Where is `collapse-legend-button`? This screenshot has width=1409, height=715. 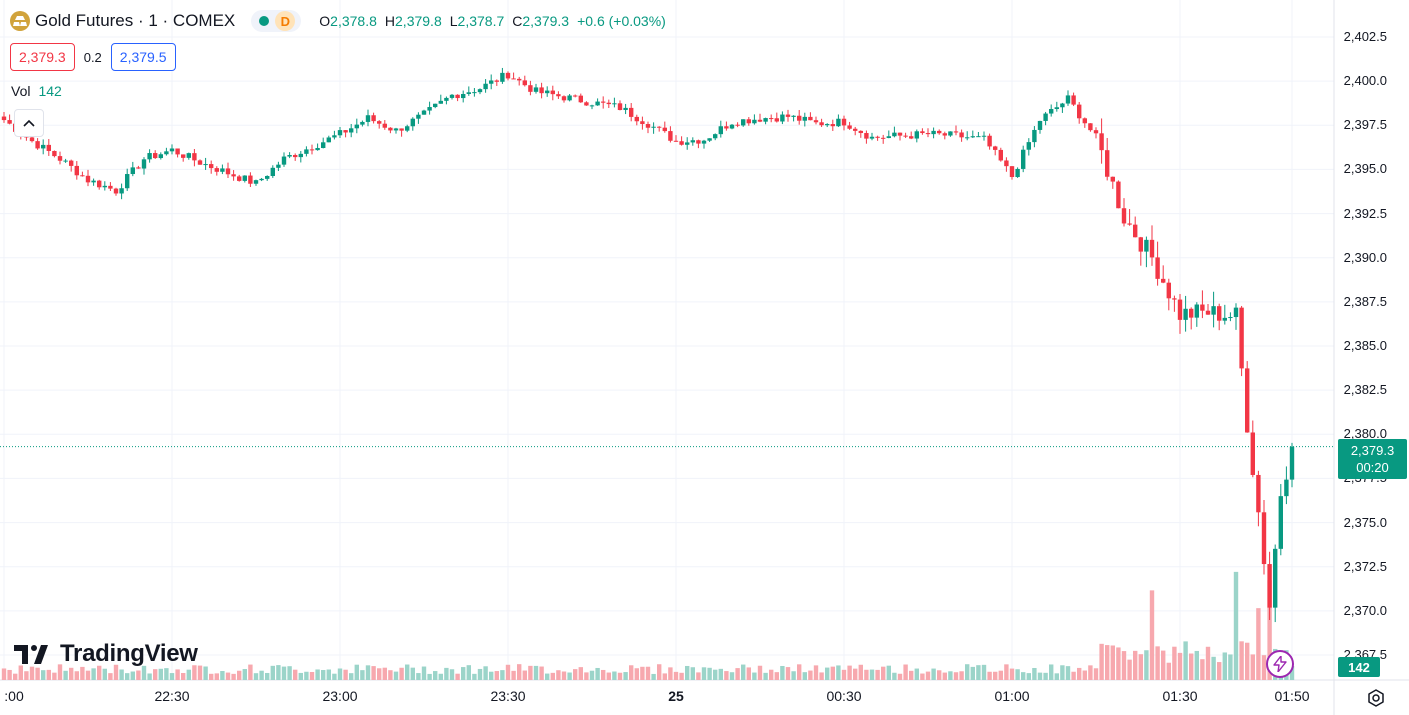
collapse-legend-button is located at coordinates (29, 123).